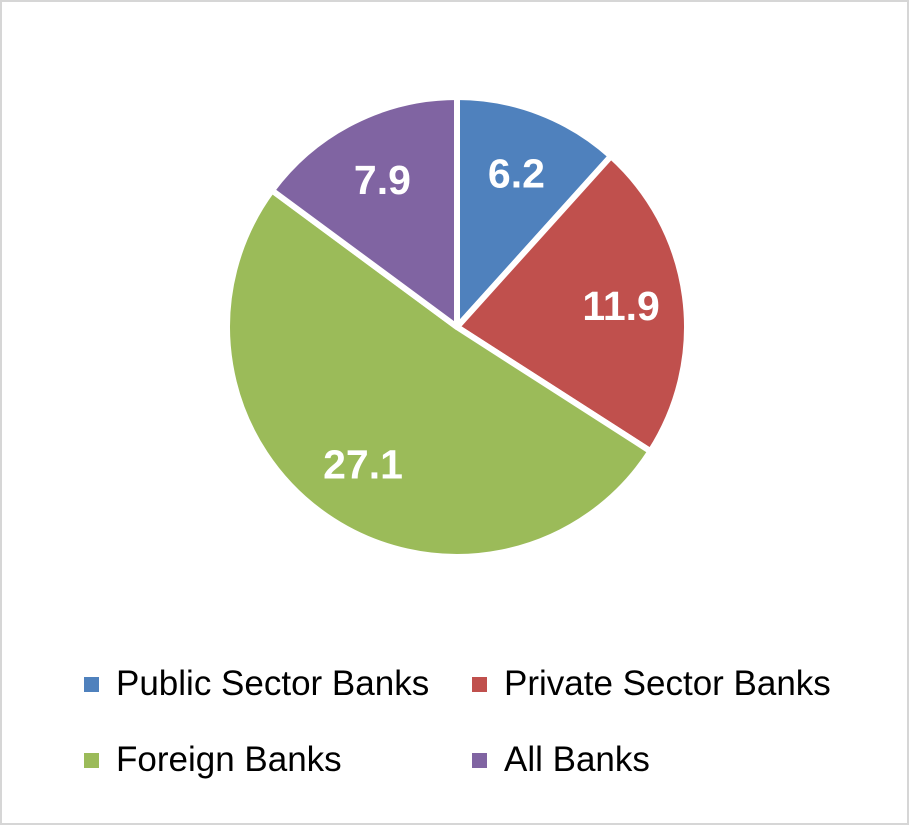 This screenshot has height=825, width=909. What do you see at coordinates (534, 212) in the screenshot?
I see `pie-slice-public-sector-banks` at bounding box center [534, 212].